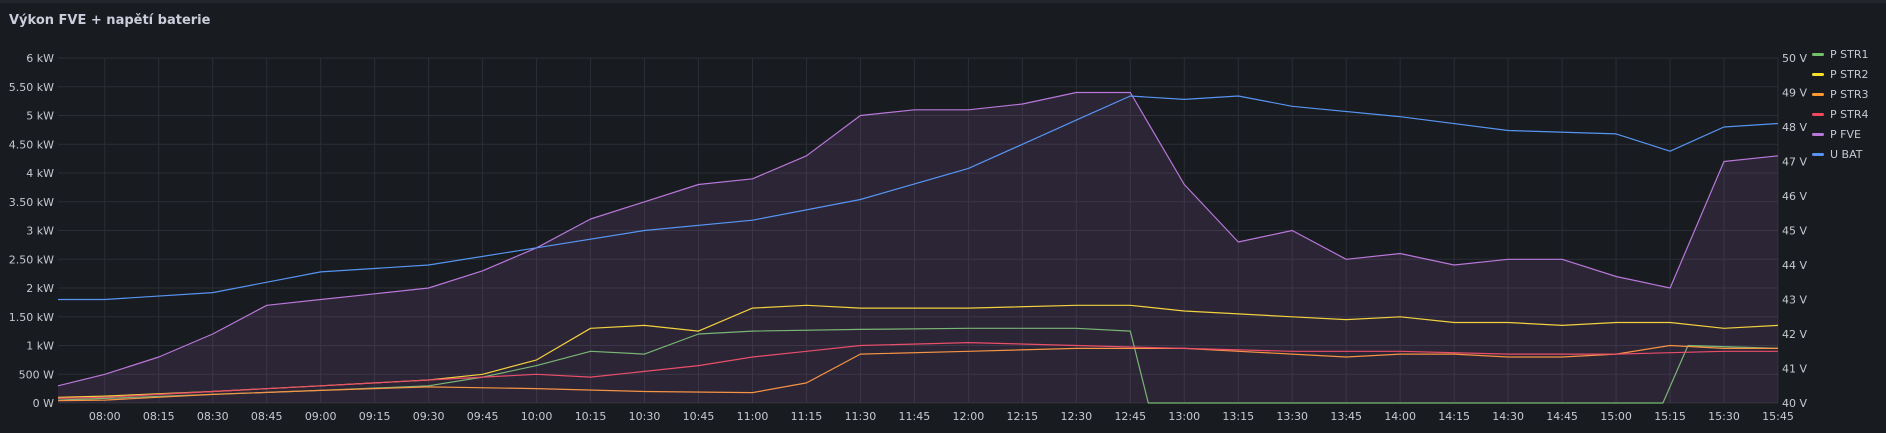 The width and height of the screenshot is (1886, 433). What do you see at coordinates (1238, 416) in the screenshot?
I see `x-tick-label: 13:15` at bounding box center [1238, 416].